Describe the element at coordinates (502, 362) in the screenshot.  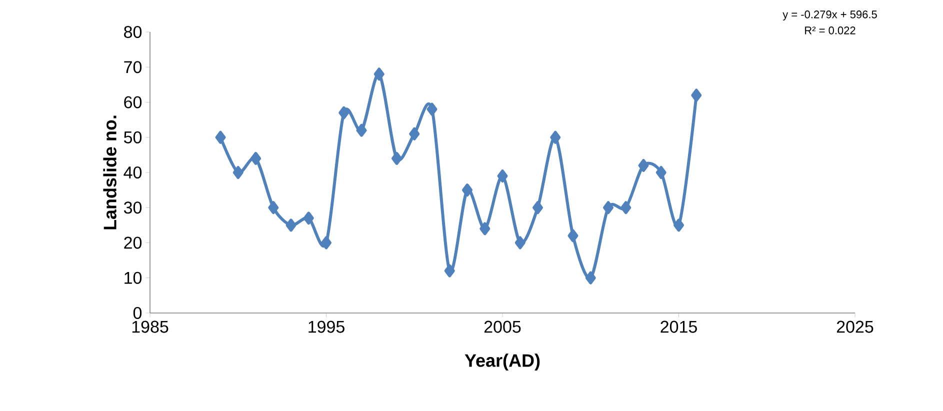
I see `x-axis-title: Year(AD)` at that location.